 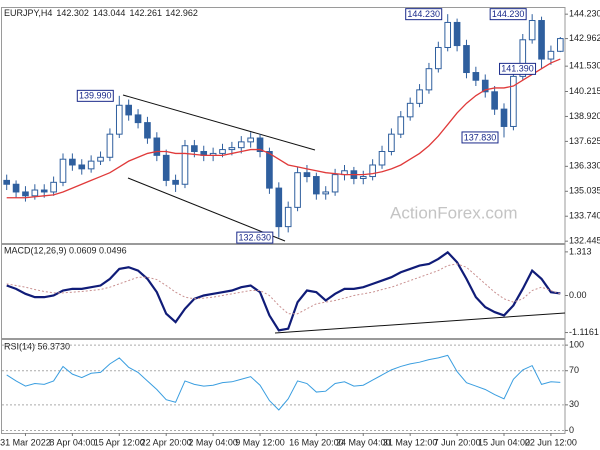 I want to click on x-tick-label: 22 Jun 12:00, so click(x=551, y=442).